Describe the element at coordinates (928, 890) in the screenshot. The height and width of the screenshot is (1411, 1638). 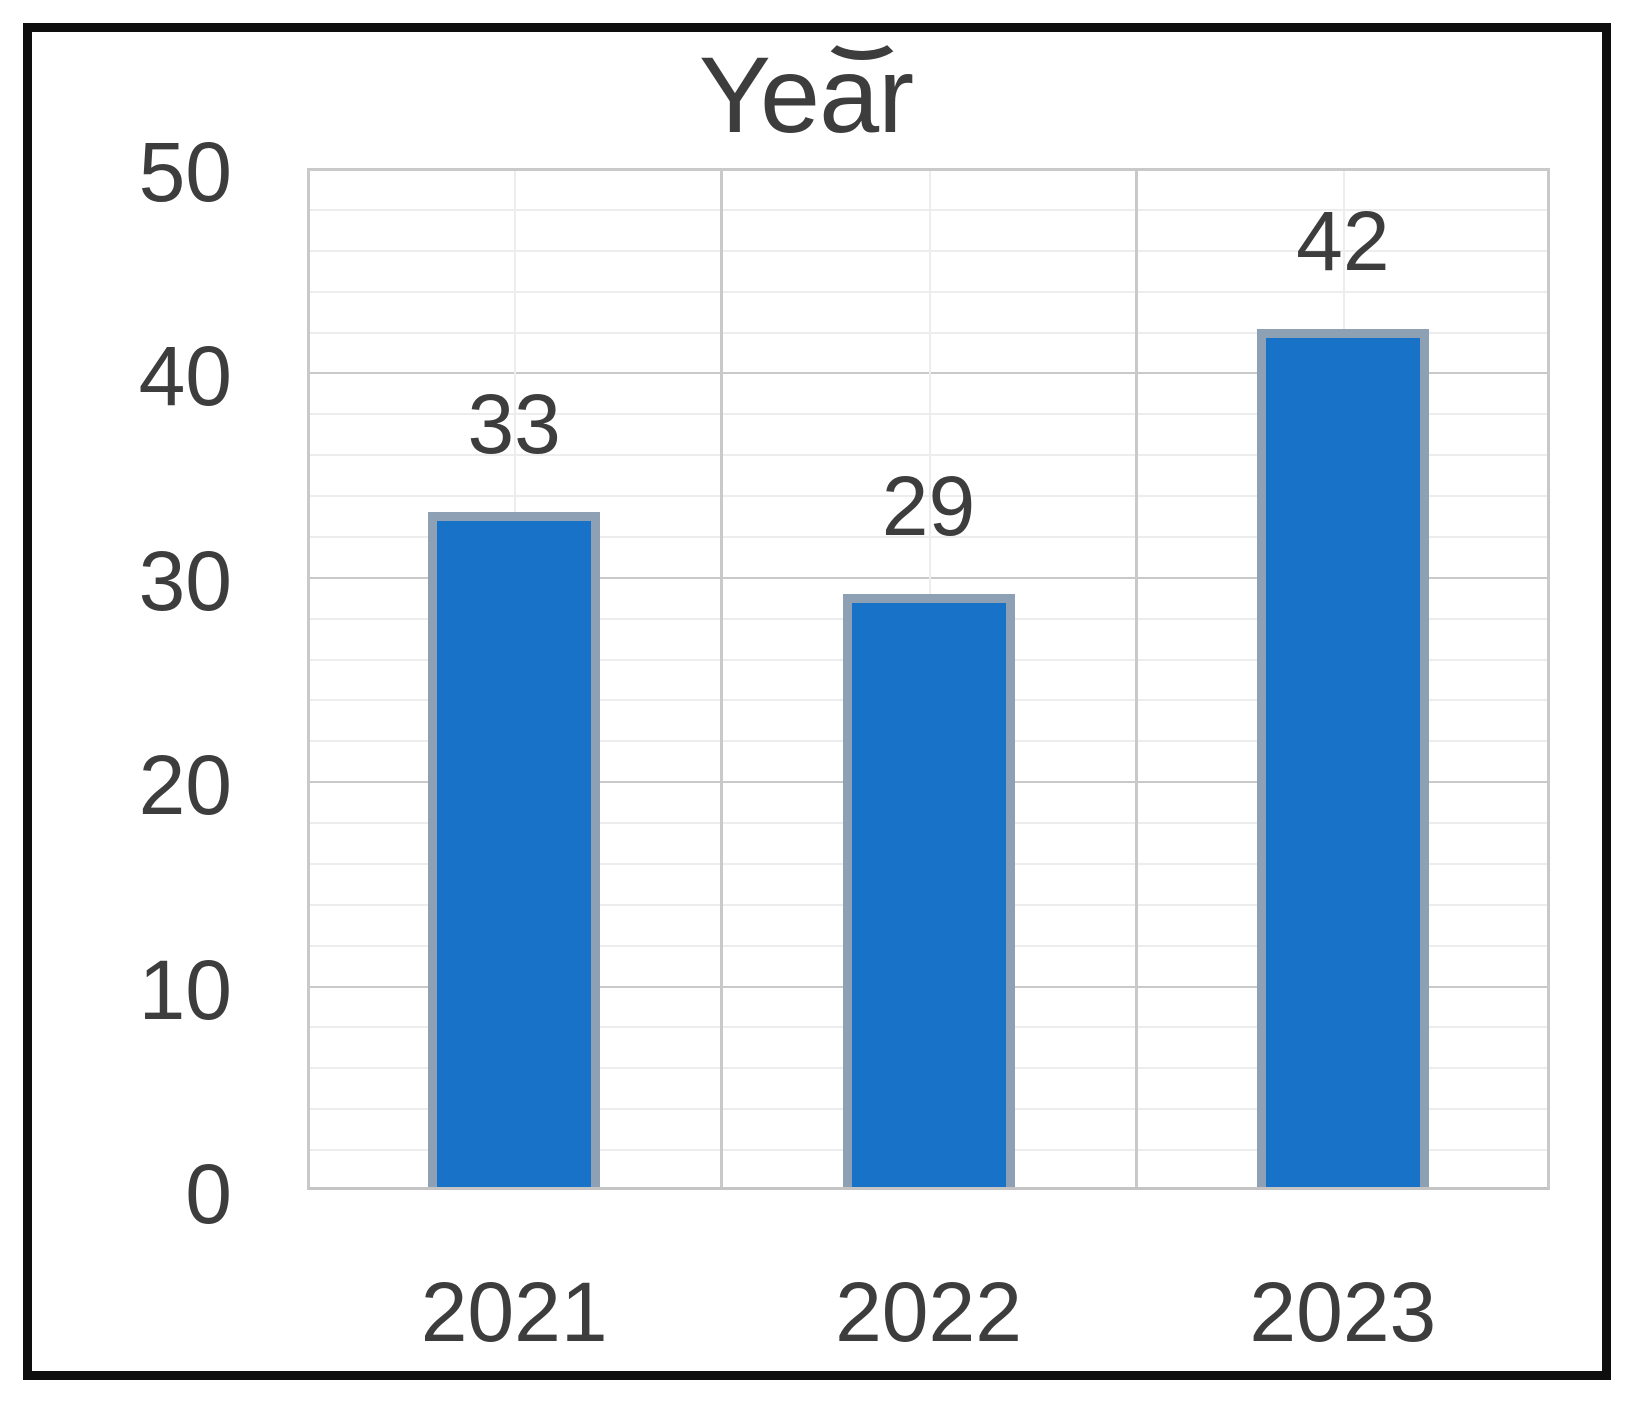
I see `bar-2022` at that location.